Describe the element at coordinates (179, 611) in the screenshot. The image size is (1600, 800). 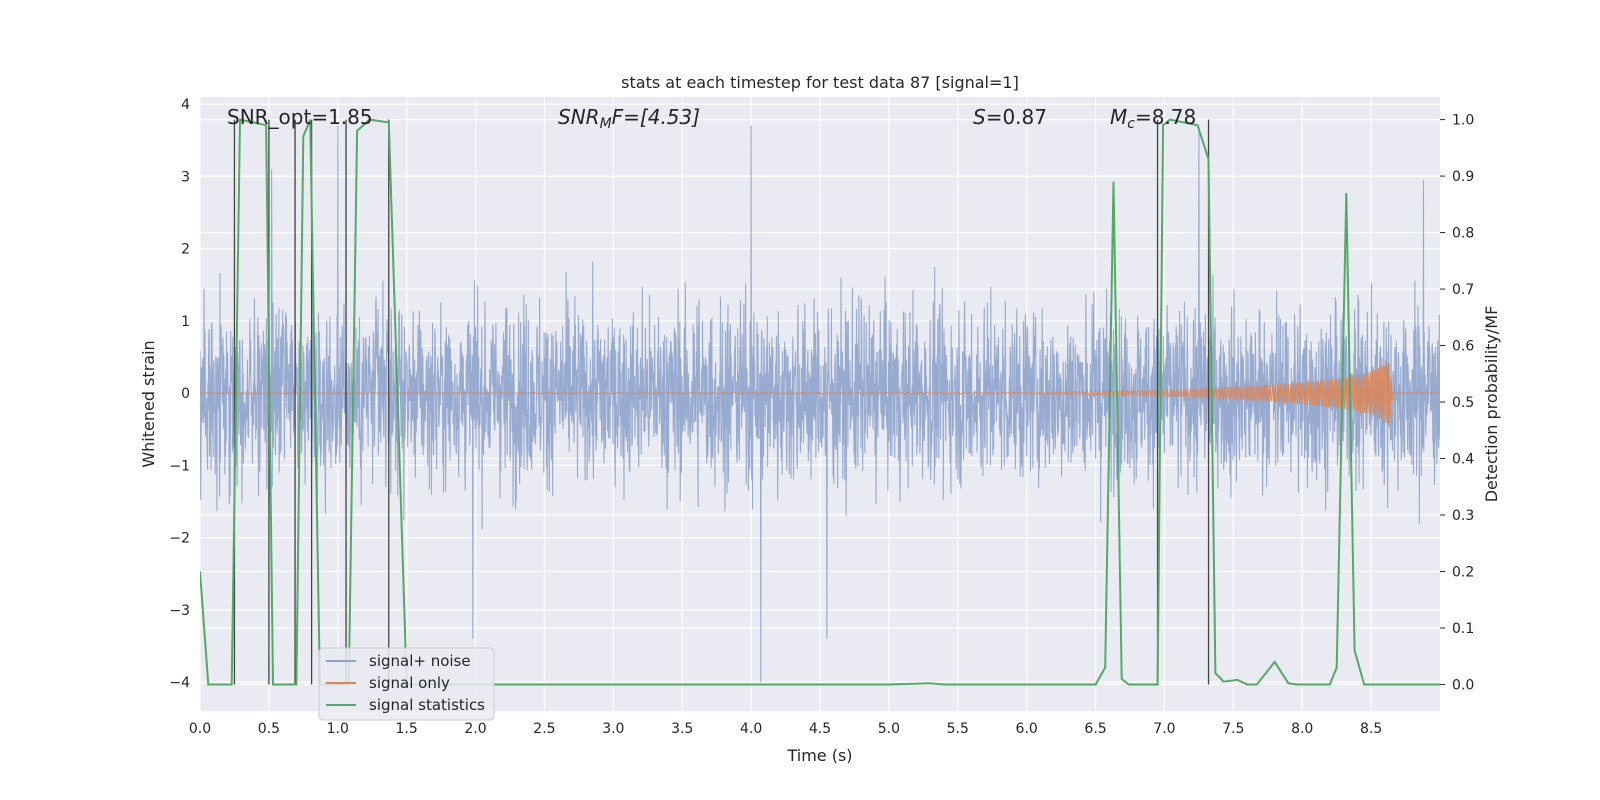
I see `y-tick-label: −3` at that location.